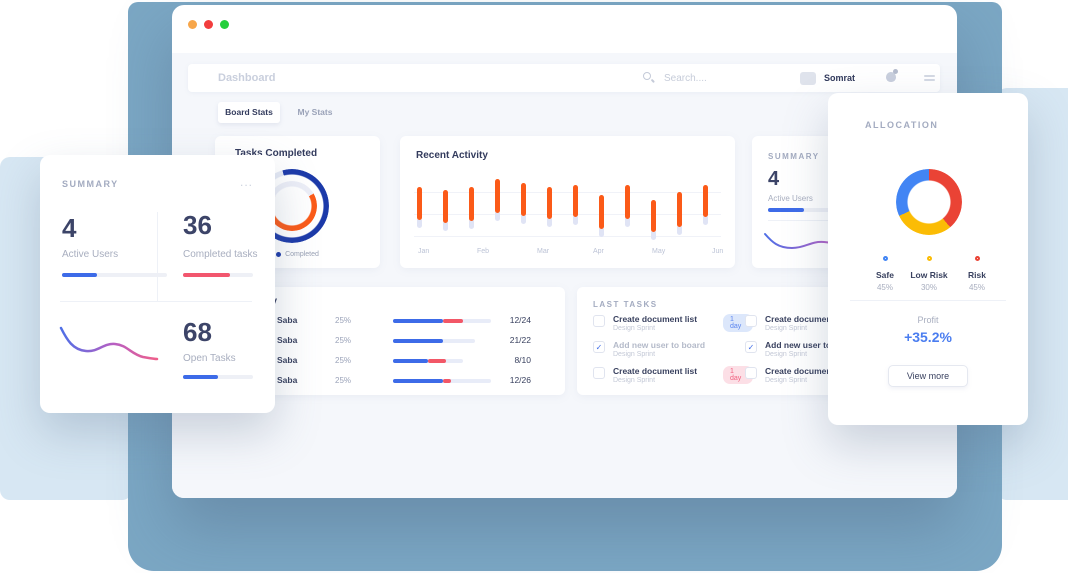  Describe the element at coordinates (928, 320) in the screenshot. I see `profit-label: Profit` at that location.